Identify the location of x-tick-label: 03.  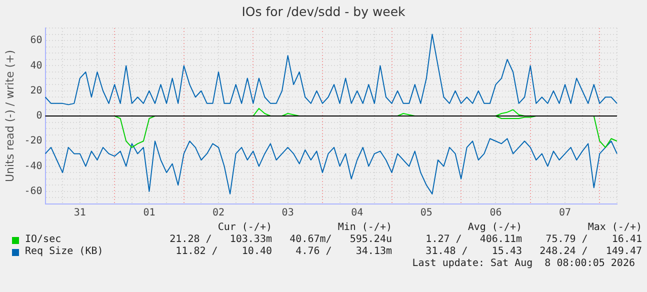
(288, 213).